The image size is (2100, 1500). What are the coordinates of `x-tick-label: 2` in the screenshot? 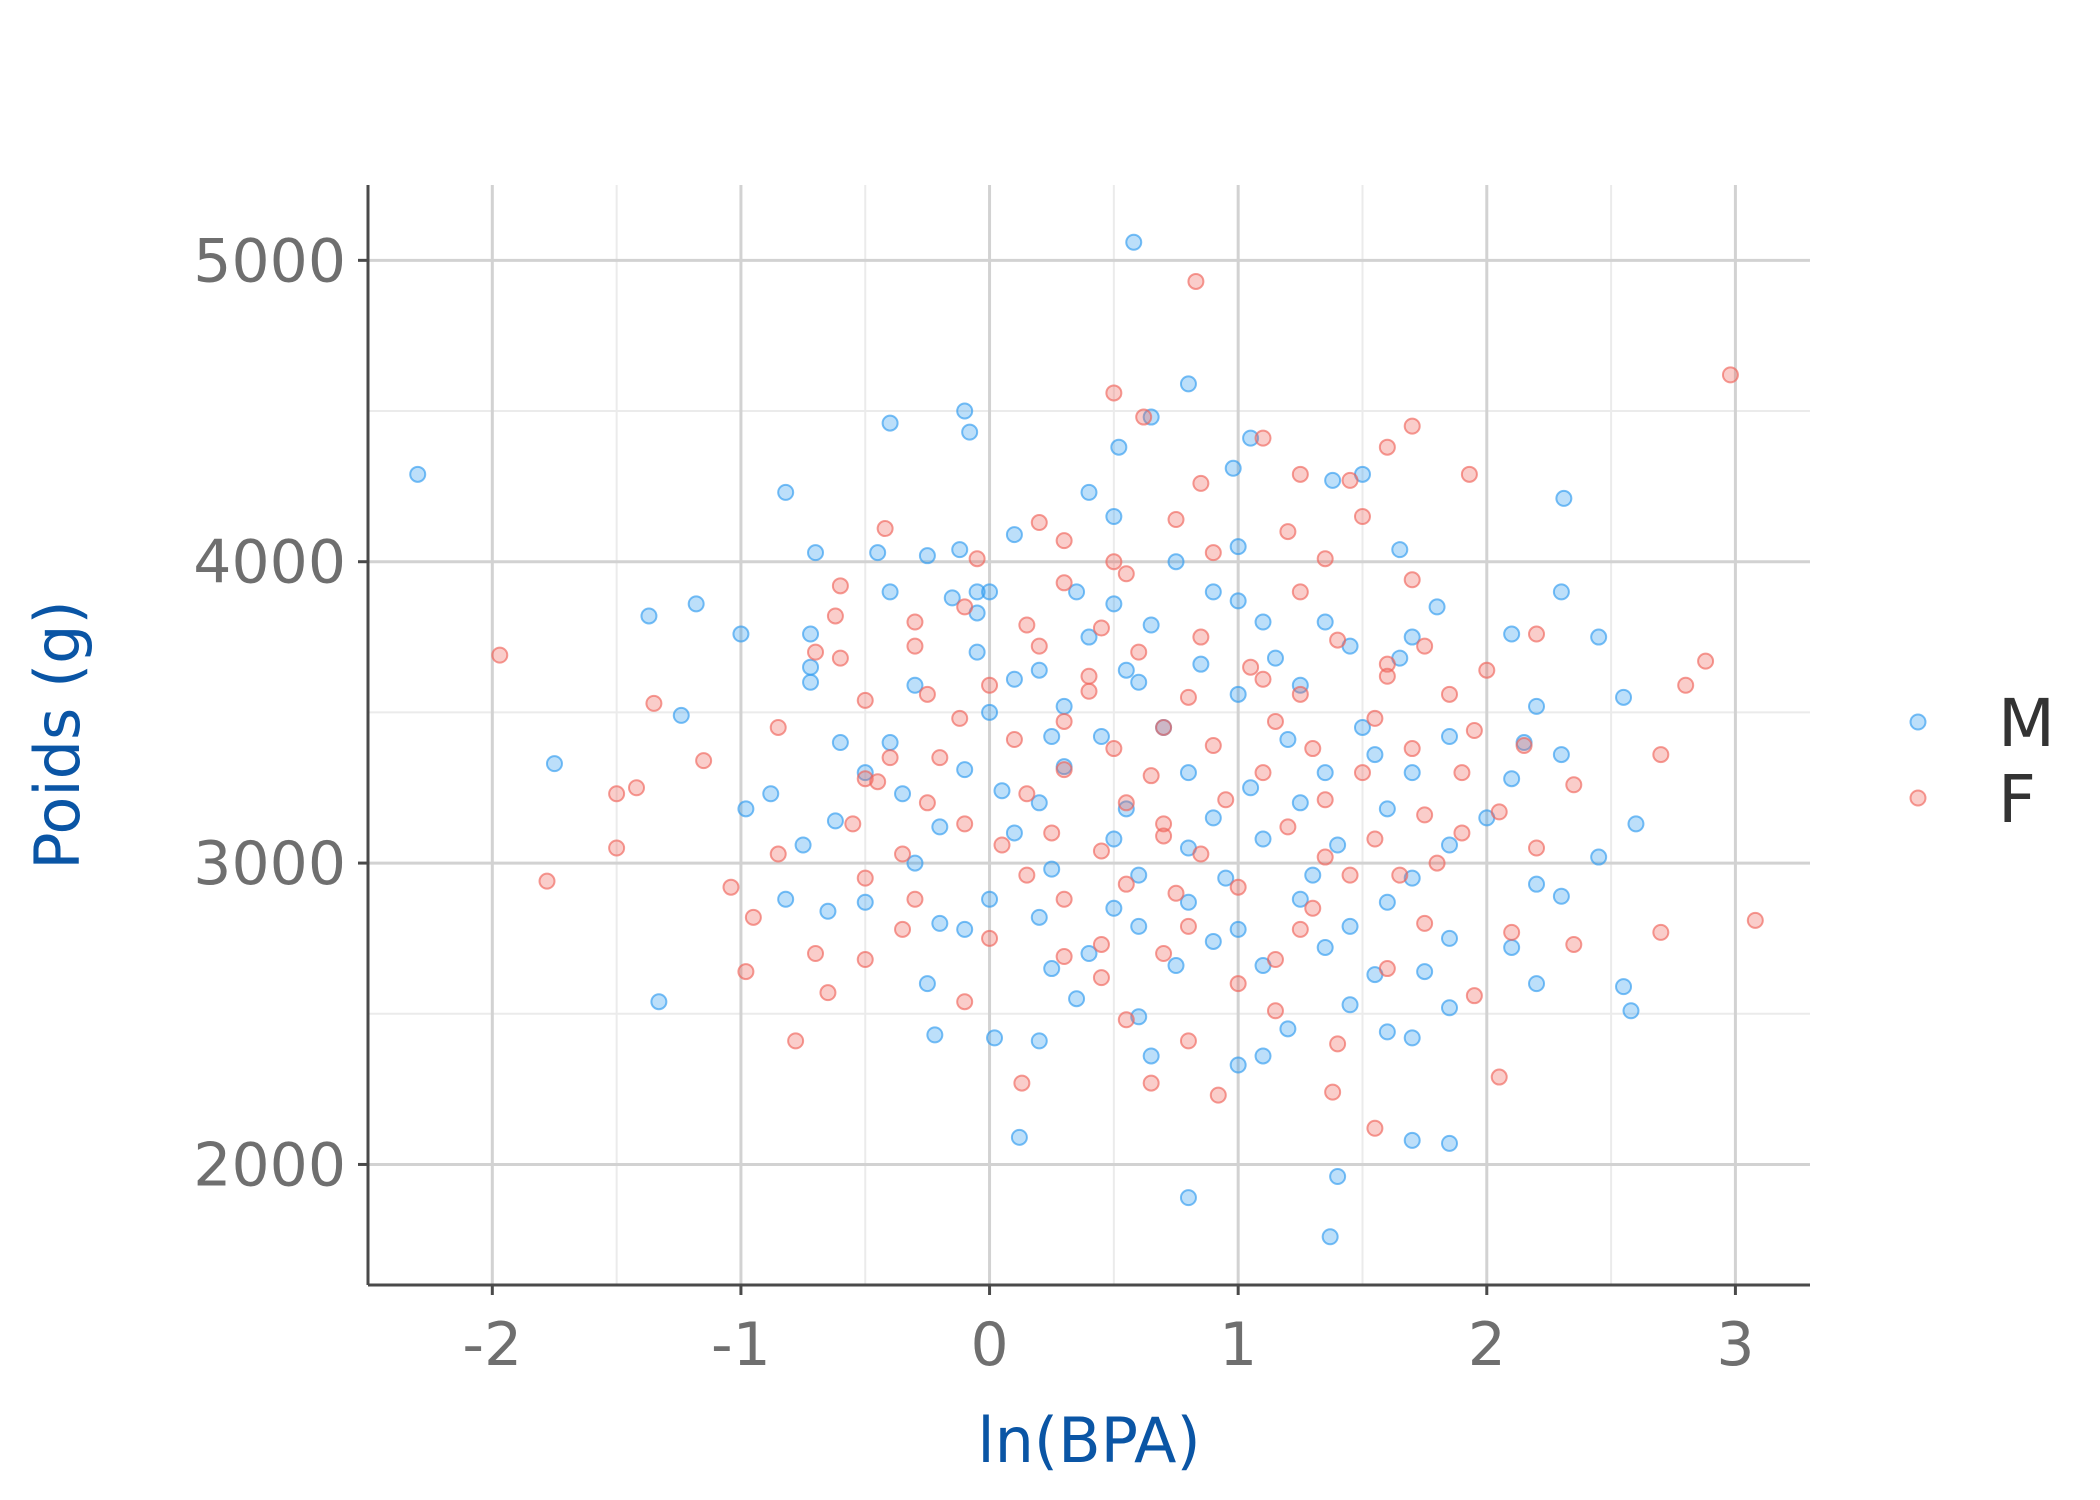 It's located at (1487, 1345).